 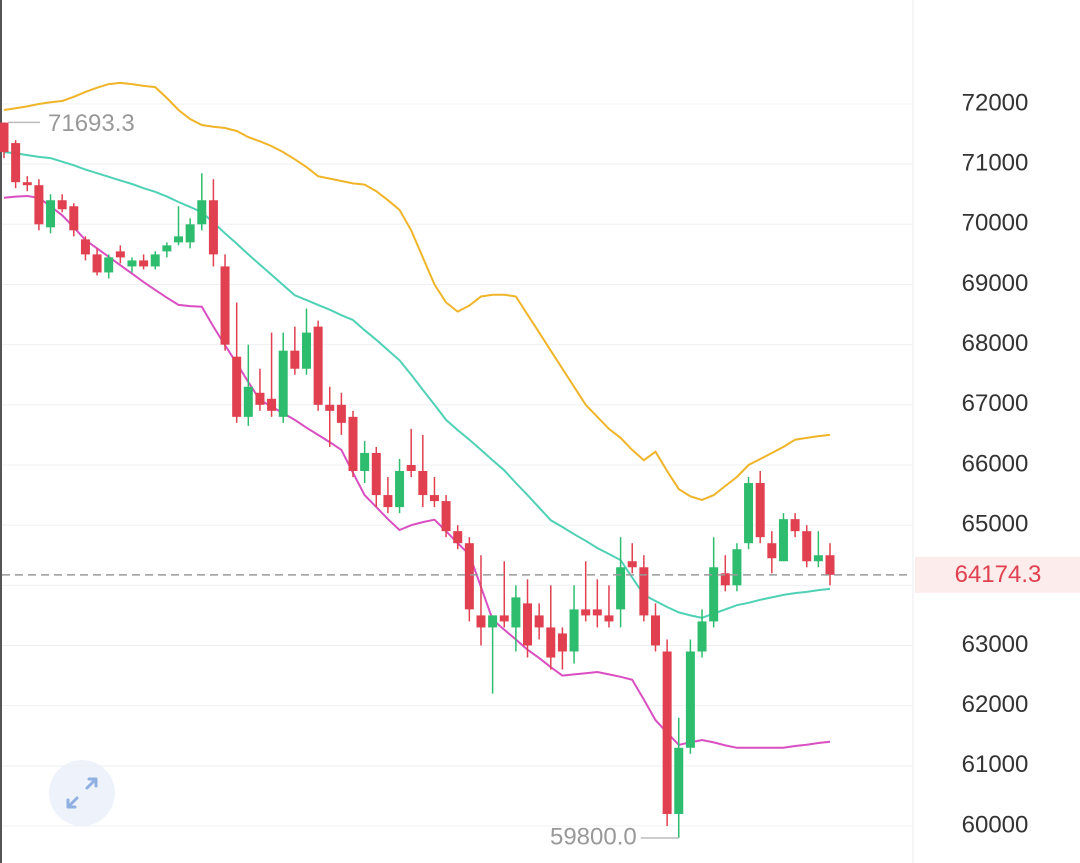 What do you see at coordinates (995, 704) in the screenshot?
I see `y-tick-label: 62000` at bounding box center [995, 704].